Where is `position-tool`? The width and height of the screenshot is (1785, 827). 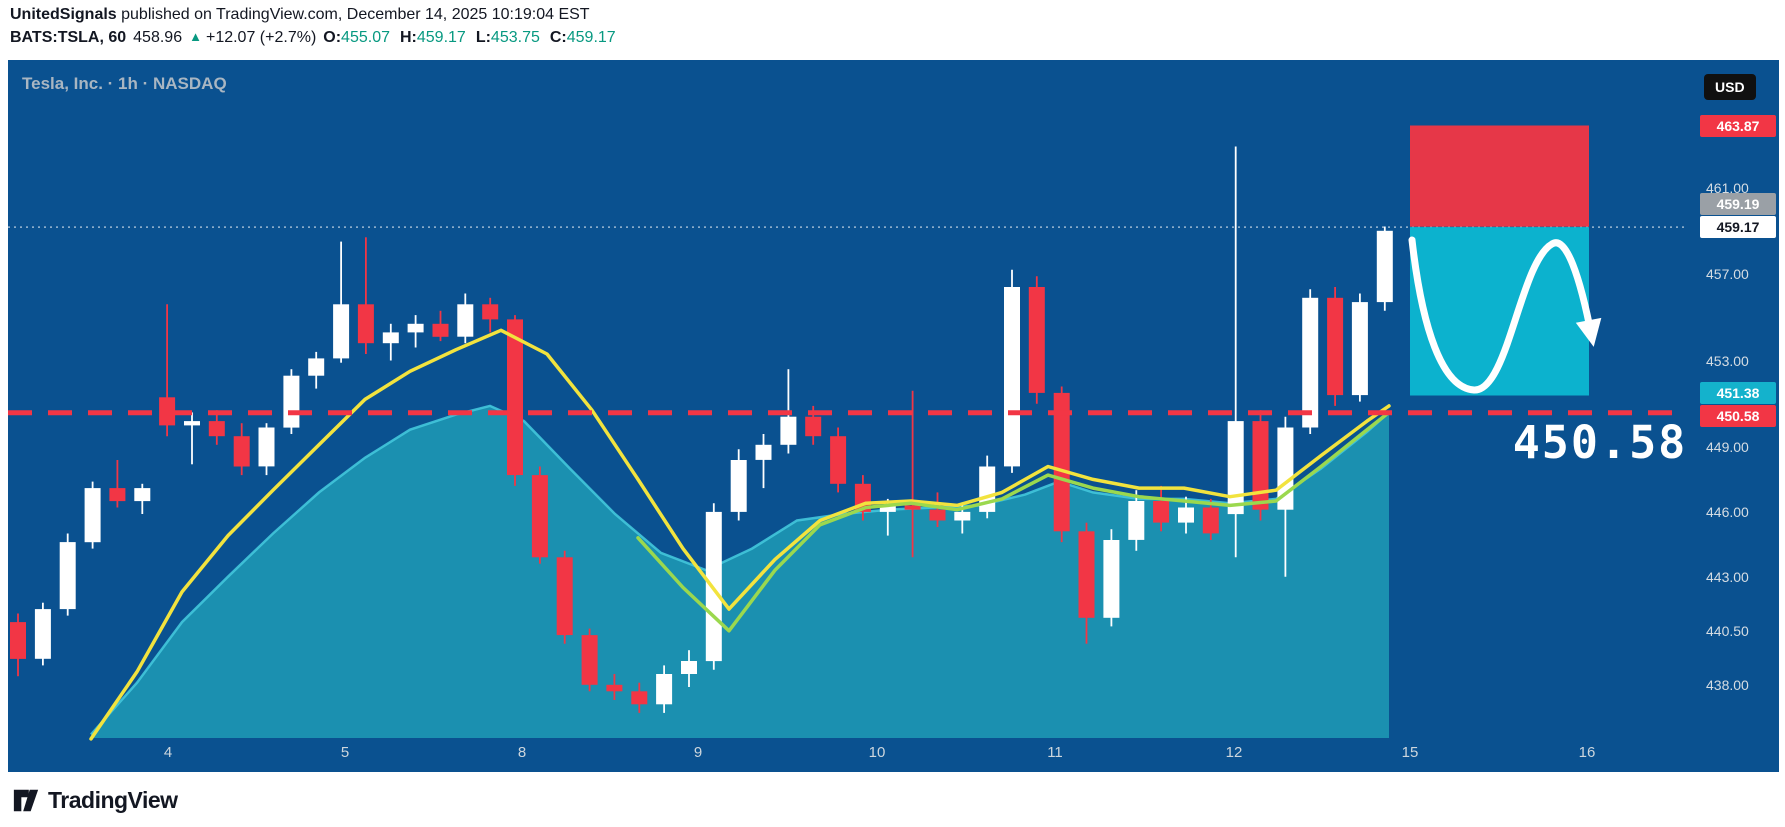
position-tool is located at coordinates (1499, 260).